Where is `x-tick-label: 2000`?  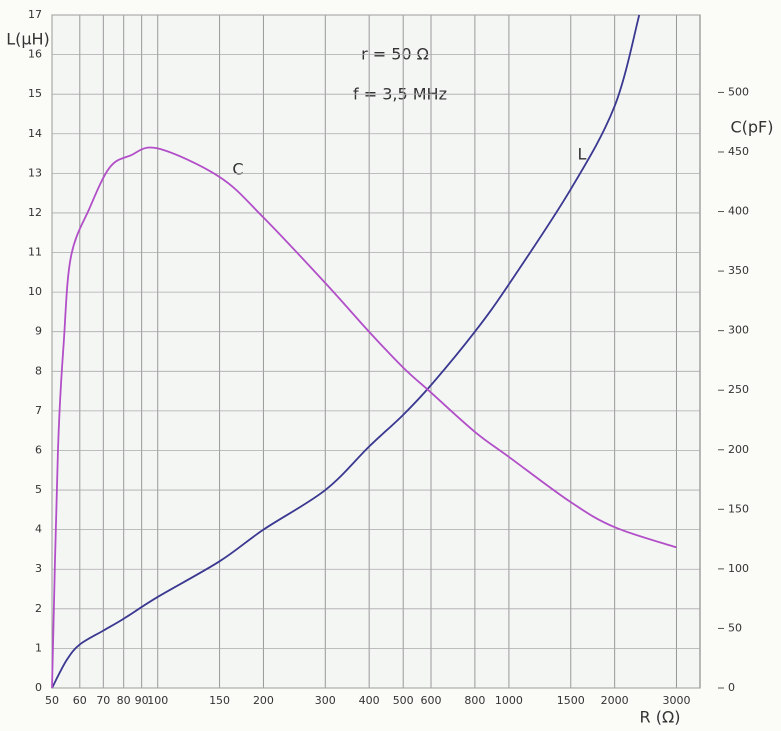 x-tick-label: 2000 is located at coordinates (615, 700).